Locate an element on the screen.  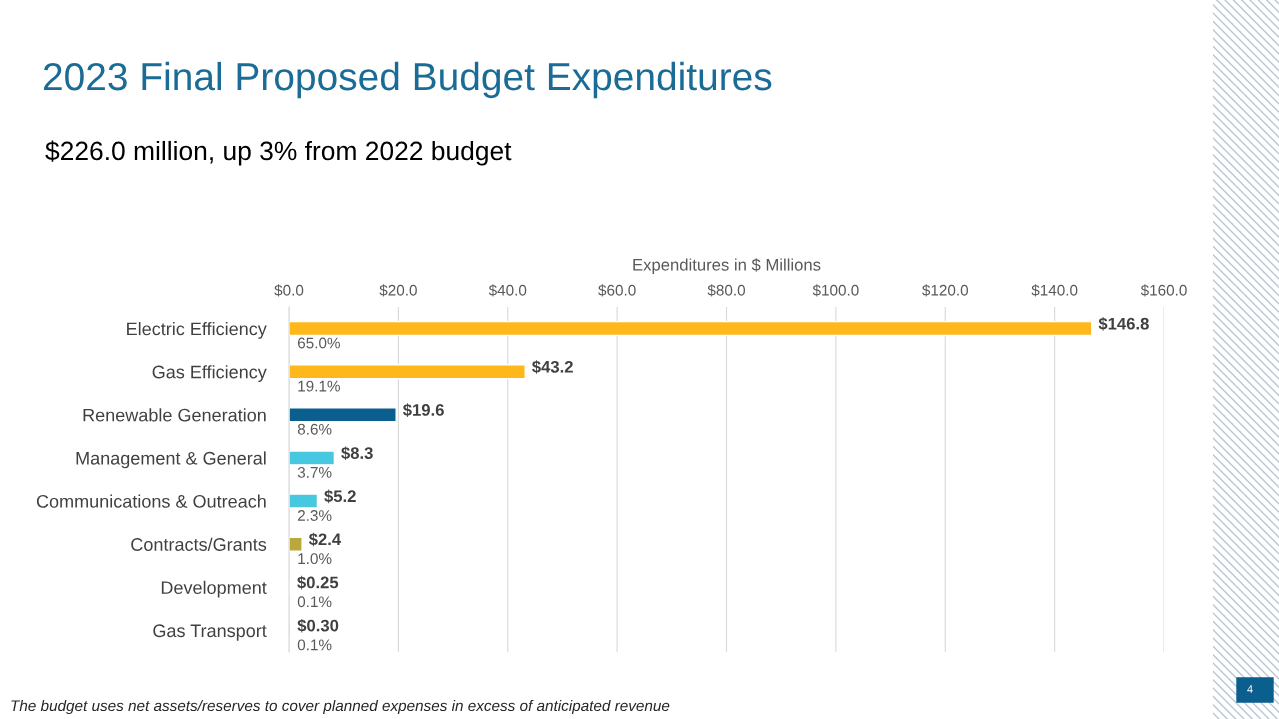
text: 4 is located at coordinates (1250, 689).